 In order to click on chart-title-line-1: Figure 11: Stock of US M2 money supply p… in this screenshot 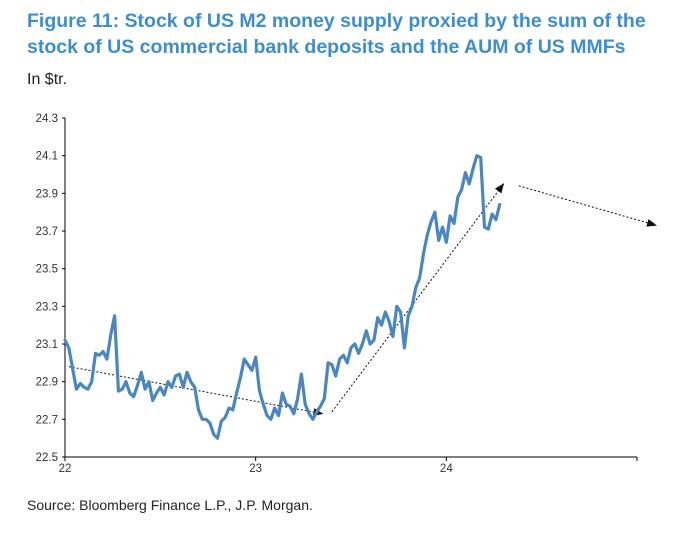, I will do `click(336, 21)`.